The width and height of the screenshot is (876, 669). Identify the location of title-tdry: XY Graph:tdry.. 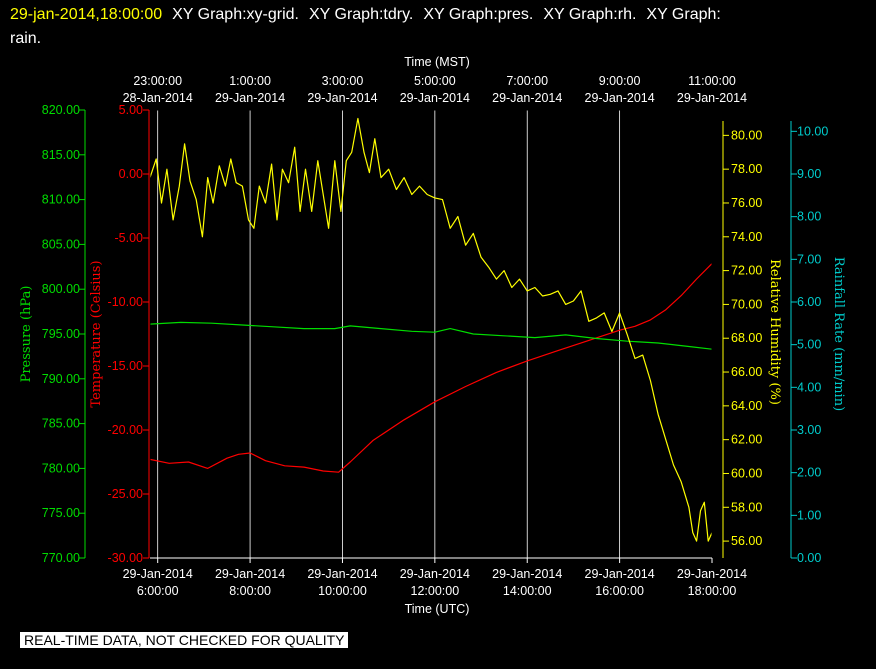
(361, 14).